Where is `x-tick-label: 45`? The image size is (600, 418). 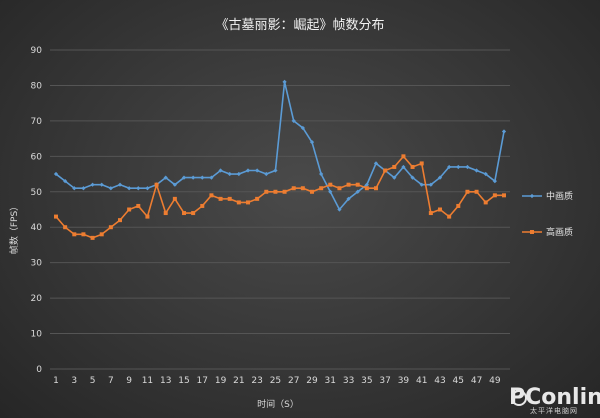 x-tick-label: 45 is located at coordinates (458, 381).